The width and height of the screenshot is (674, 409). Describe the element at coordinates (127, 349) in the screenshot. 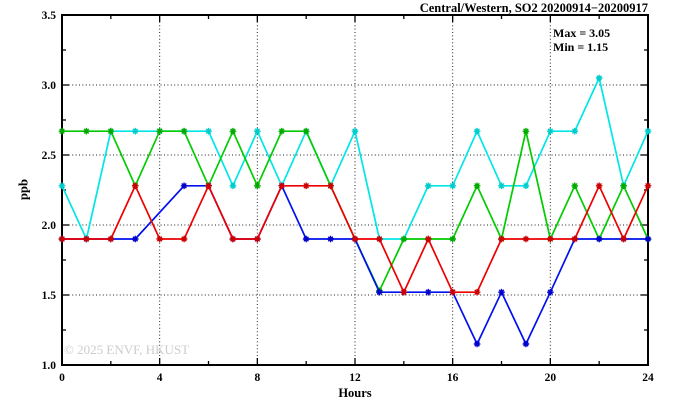

I see `watermark: © 2025 ENVF, HKUST` at that location.